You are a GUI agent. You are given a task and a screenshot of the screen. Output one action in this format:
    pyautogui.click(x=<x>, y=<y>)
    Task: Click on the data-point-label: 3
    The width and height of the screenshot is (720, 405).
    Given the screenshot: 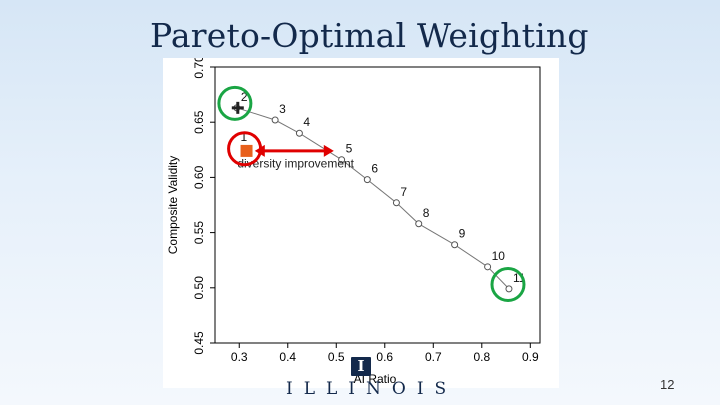 What is the action you would take?
    pyautogui.click(x=282, y=109)
    